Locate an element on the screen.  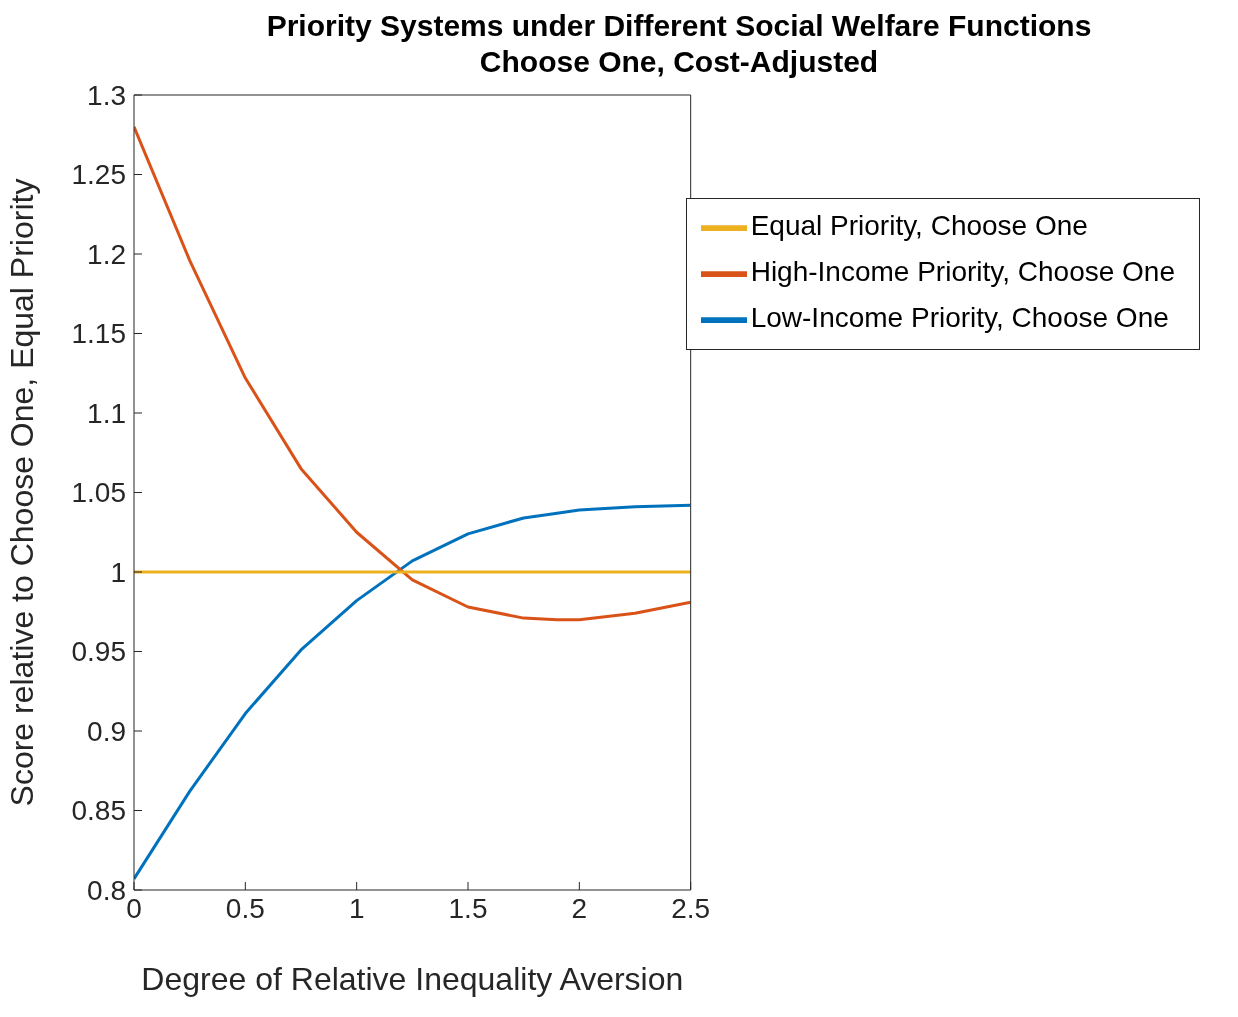
legend-label: Equal Priority, Choose One is located at coordinates (919, 226).